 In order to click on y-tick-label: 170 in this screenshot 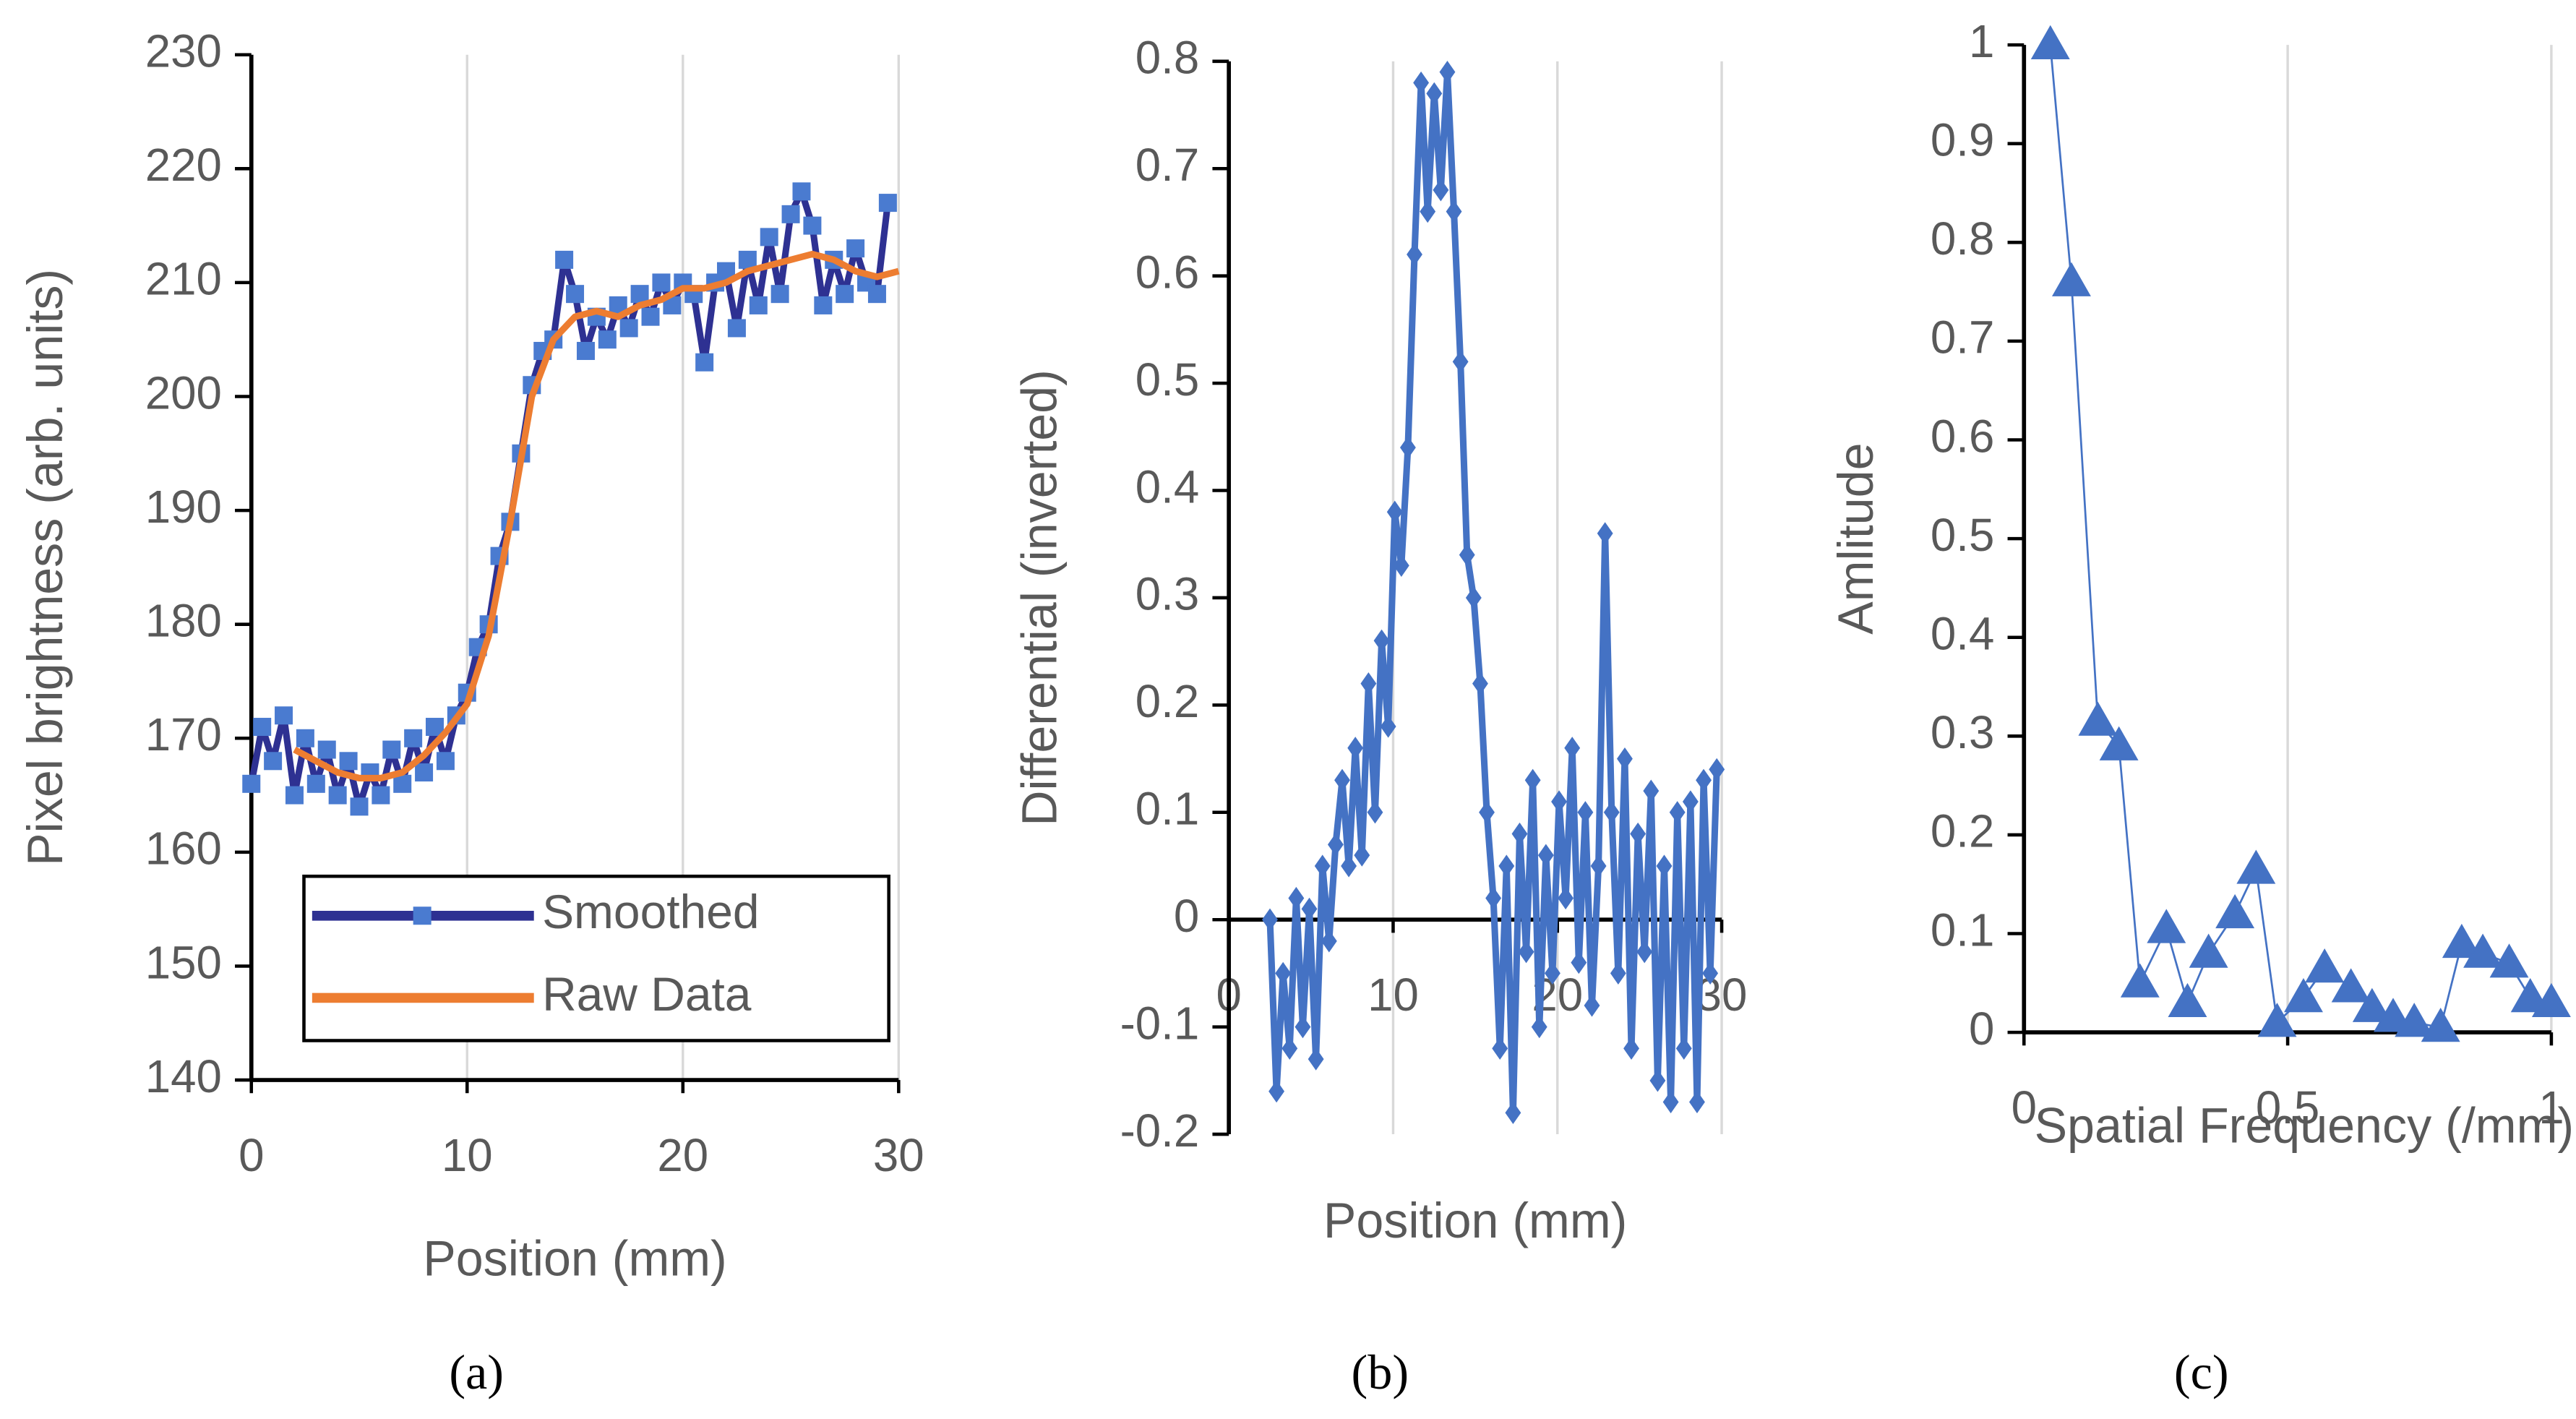, I will do `click(184, 734)`.